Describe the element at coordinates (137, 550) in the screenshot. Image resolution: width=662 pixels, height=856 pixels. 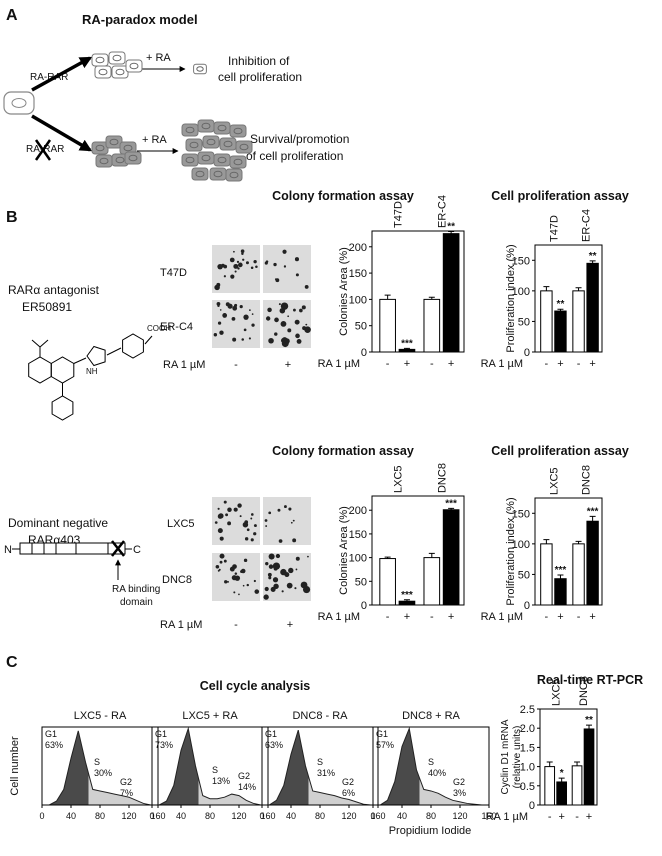
I see `construct-label: C` at that location.